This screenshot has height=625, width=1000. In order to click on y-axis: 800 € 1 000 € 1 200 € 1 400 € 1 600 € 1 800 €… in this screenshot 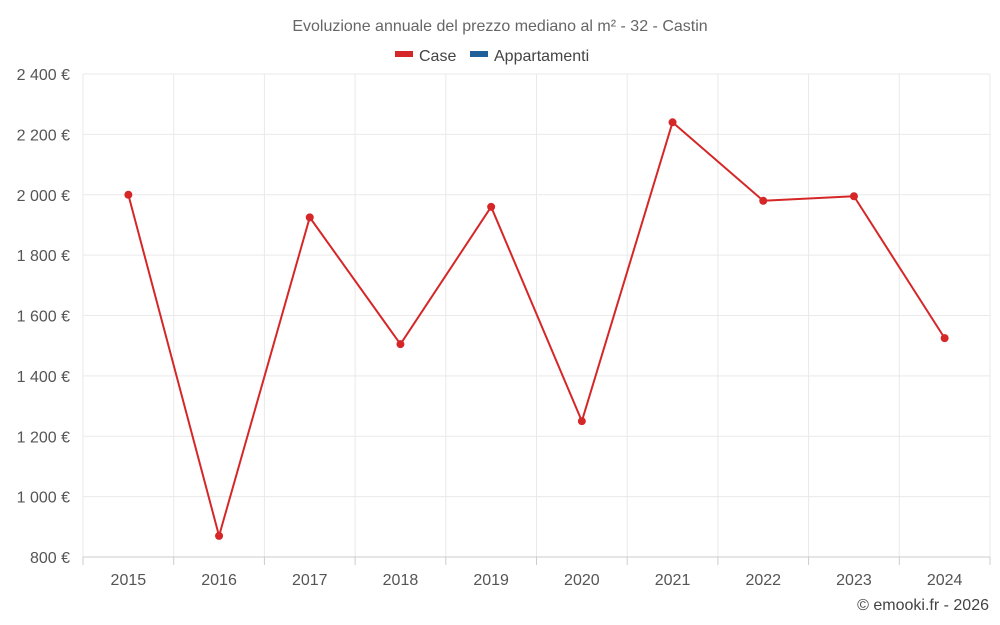, I will do `click(43, 317)`.